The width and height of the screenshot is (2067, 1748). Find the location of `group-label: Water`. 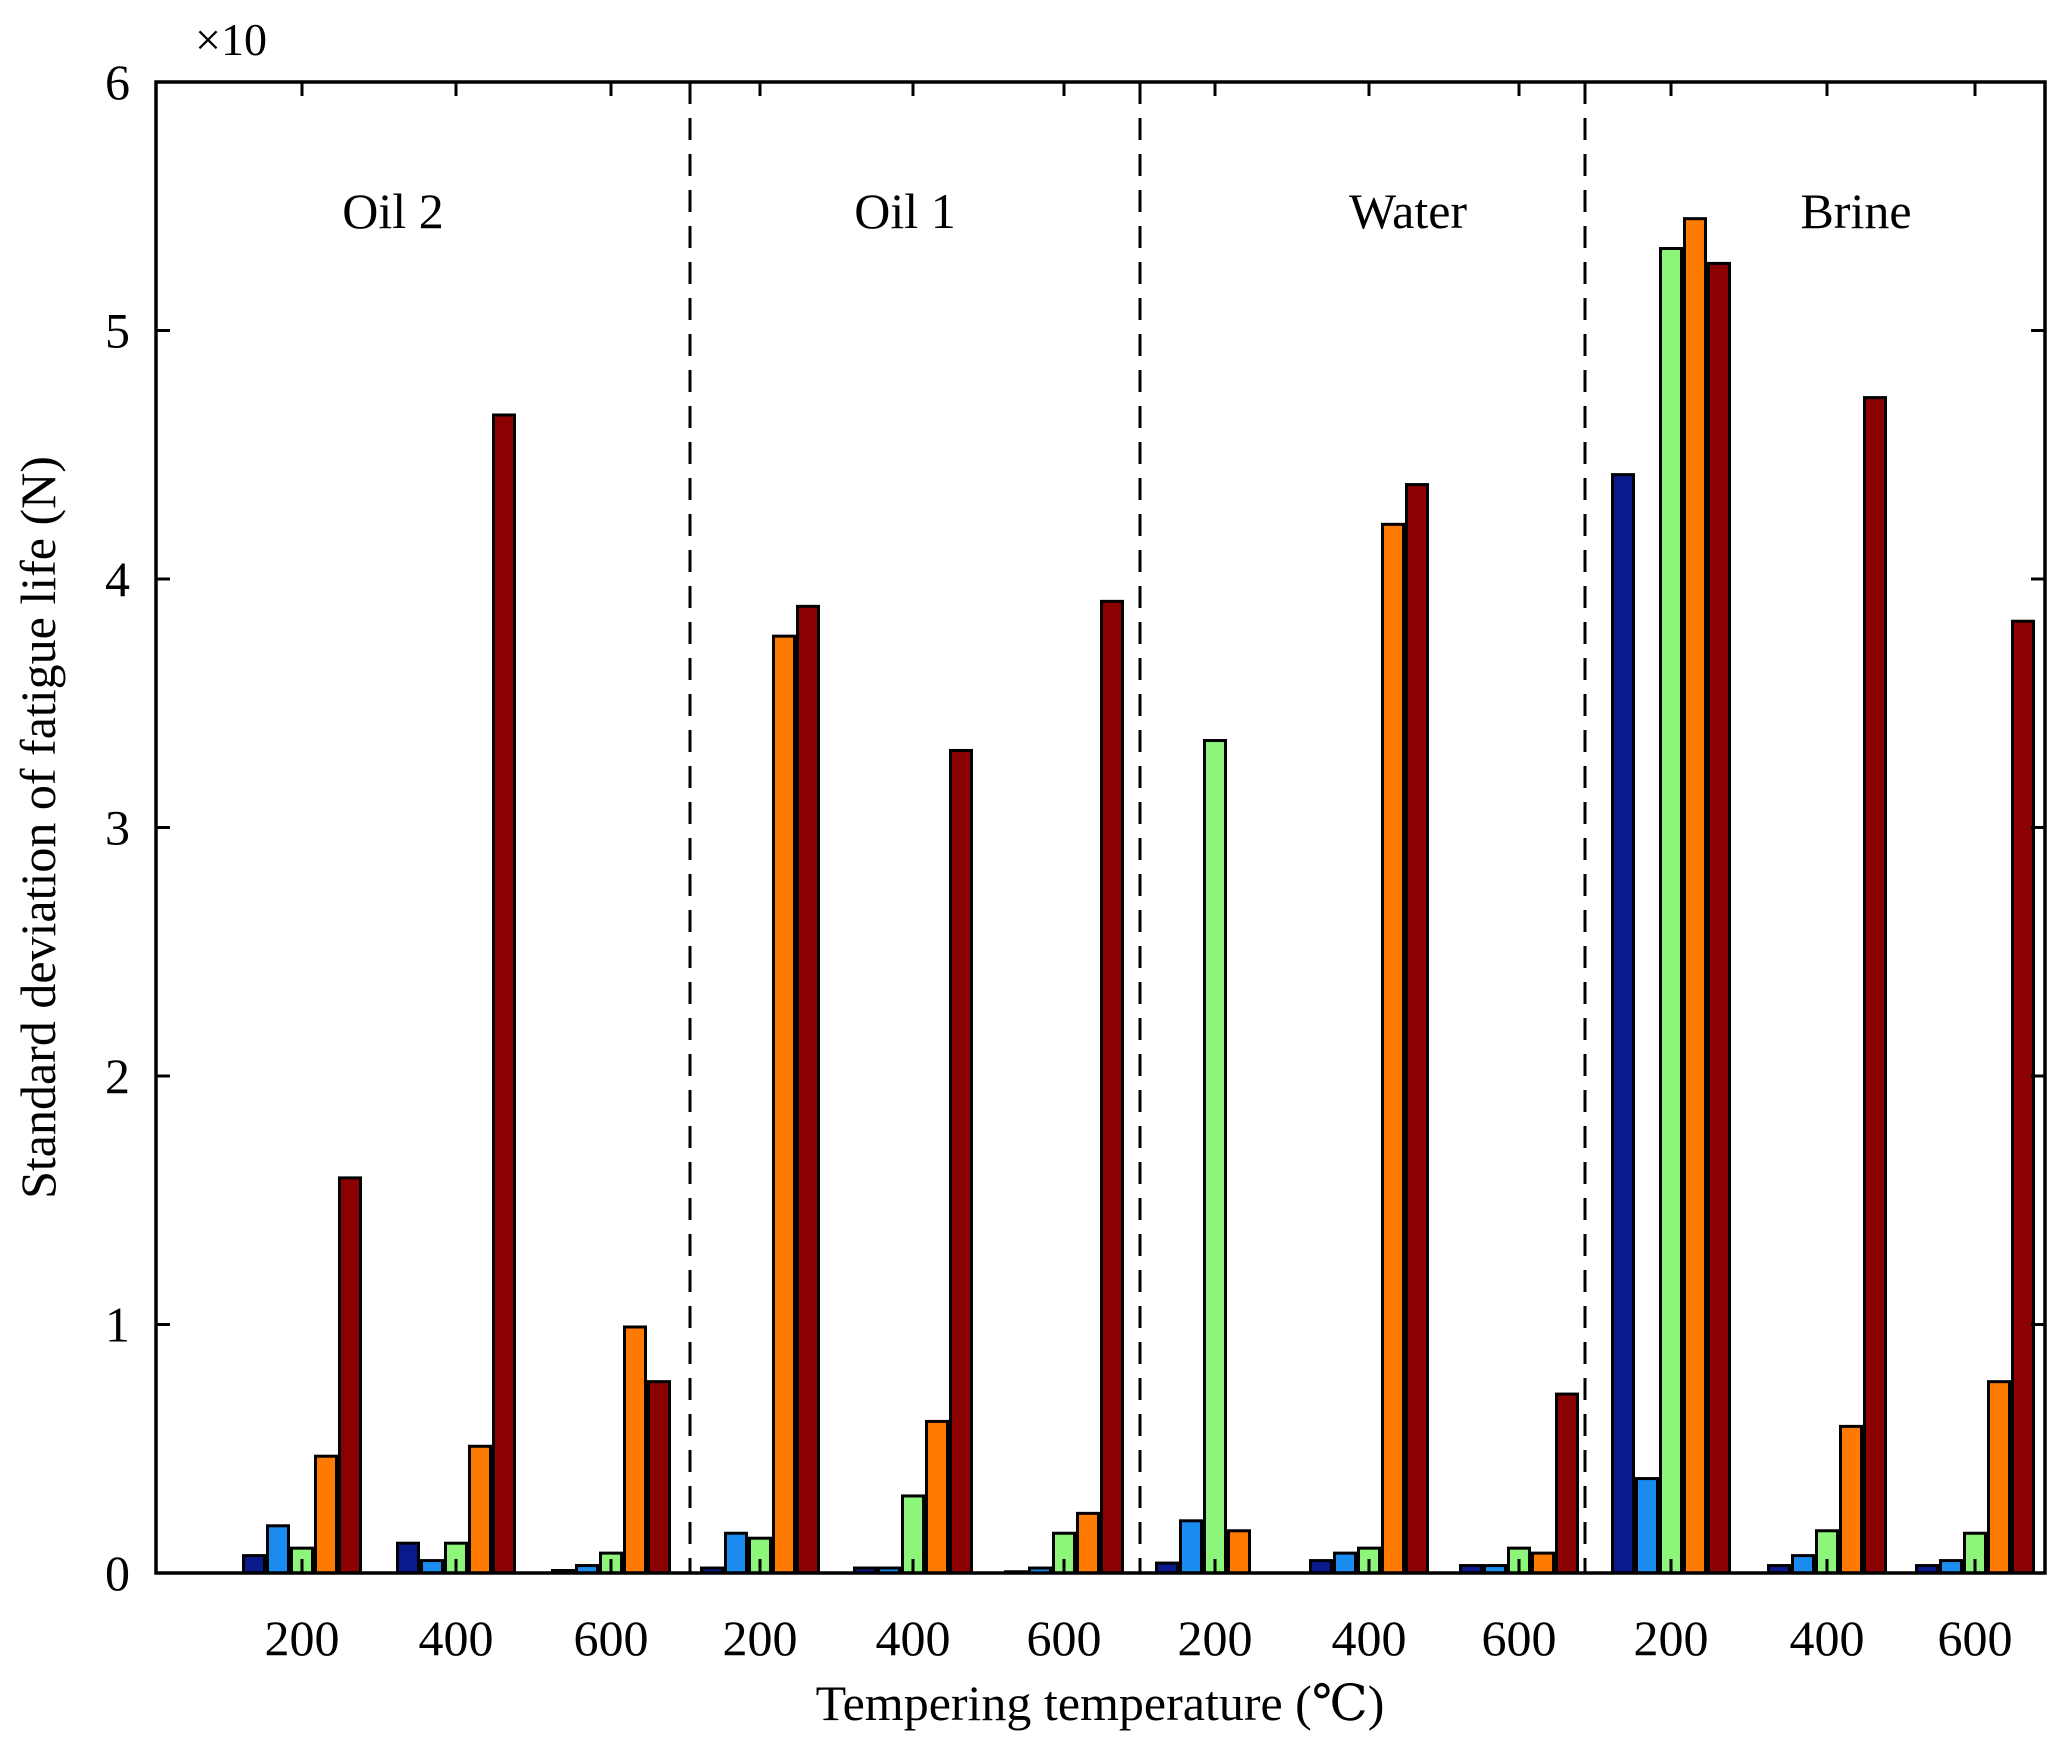

group-label: Water is located at coordinates (1408, 211).